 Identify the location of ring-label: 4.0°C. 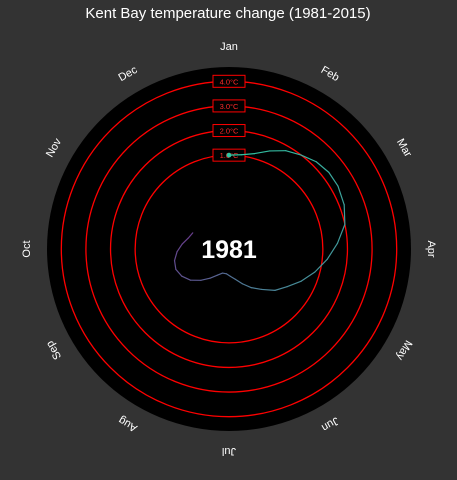
(229, 81).